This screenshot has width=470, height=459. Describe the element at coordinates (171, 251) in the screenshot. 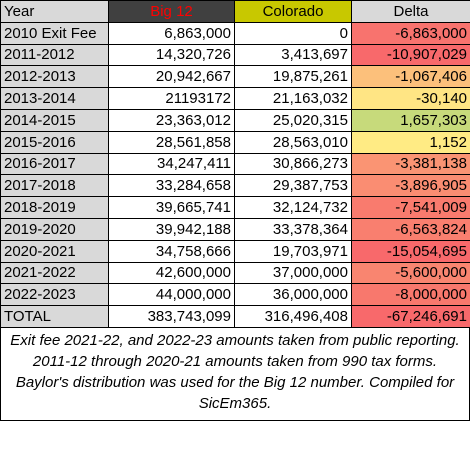

I see `value-cell: 34,758,666` at that location.